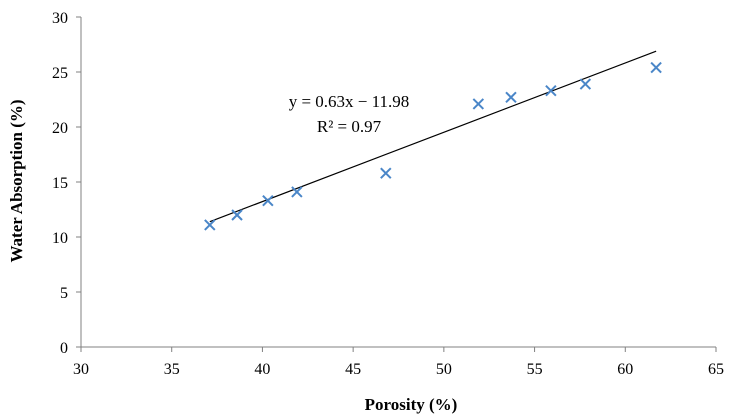  I want to click on trendline-equation: y = 0.63x − 11.98, so click(349, 101).